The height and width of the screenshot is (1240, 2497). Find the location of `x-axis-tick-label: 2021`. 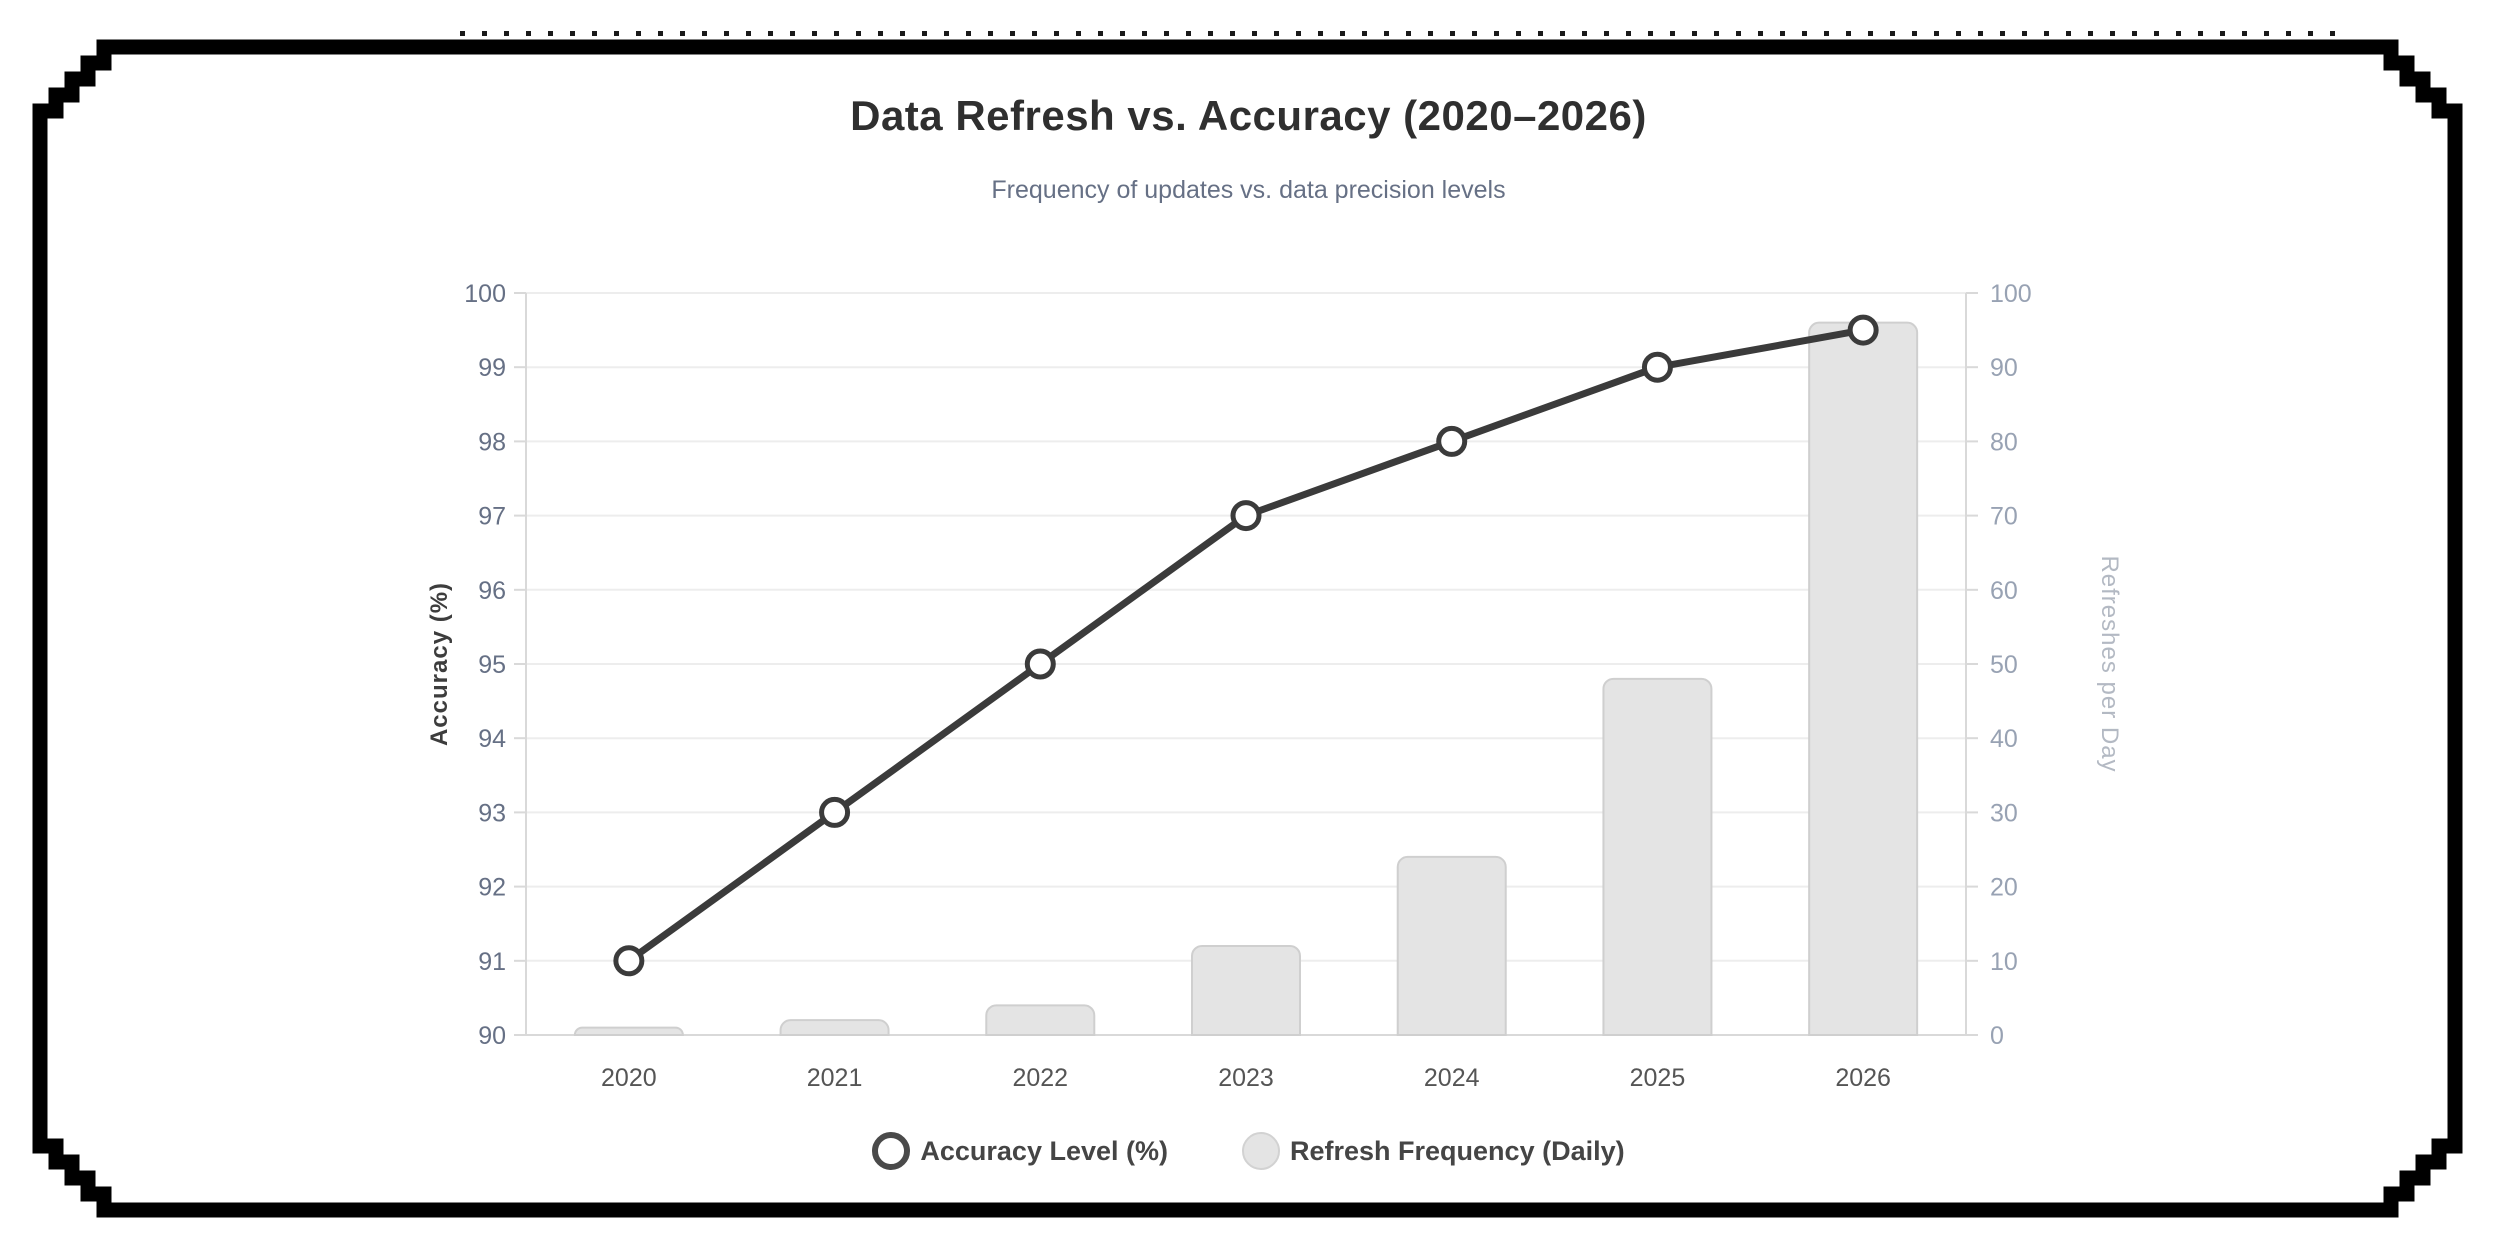

x-axis-tick-label: 2021 is located at coordinates (835, 1078).